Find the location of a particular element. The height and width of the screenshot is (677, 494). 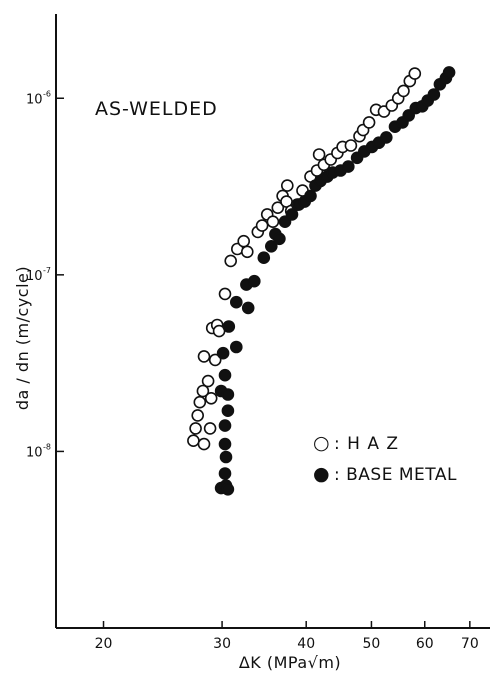

legend-symbol-haz: ○ is located at coordinates (321, 443).